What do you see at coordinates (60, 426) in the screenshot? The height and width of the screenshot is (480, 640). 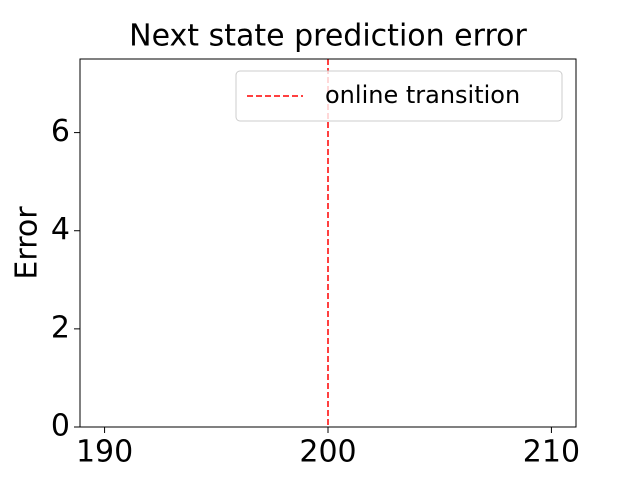 I see `y-tick-label: 0` at bounding box center [60, 426].